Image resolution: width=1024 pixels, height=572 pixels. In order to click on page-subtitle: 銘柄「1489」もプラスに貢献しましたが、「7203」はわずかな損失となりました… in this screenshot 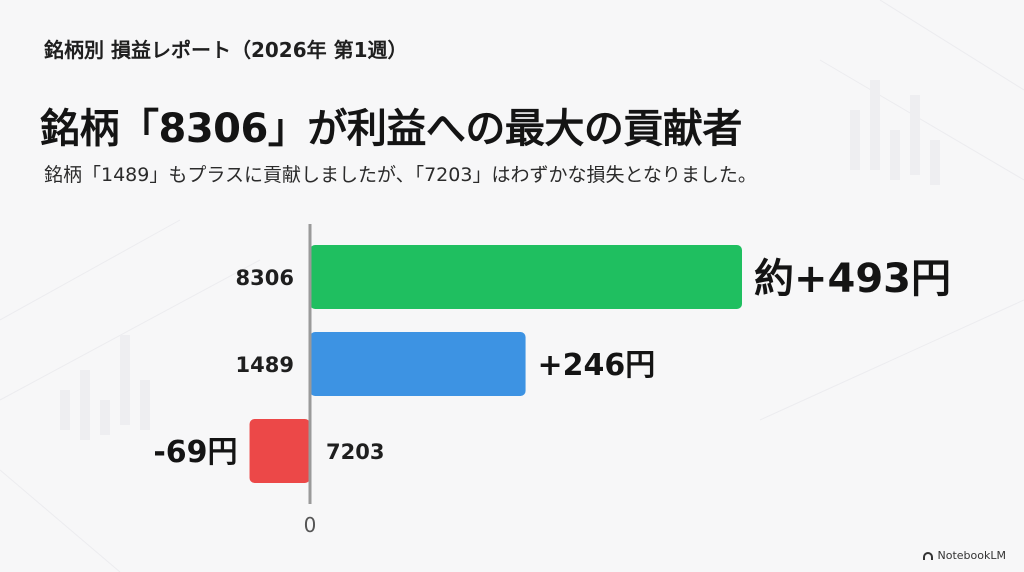, I will do `click(400, 175)`.